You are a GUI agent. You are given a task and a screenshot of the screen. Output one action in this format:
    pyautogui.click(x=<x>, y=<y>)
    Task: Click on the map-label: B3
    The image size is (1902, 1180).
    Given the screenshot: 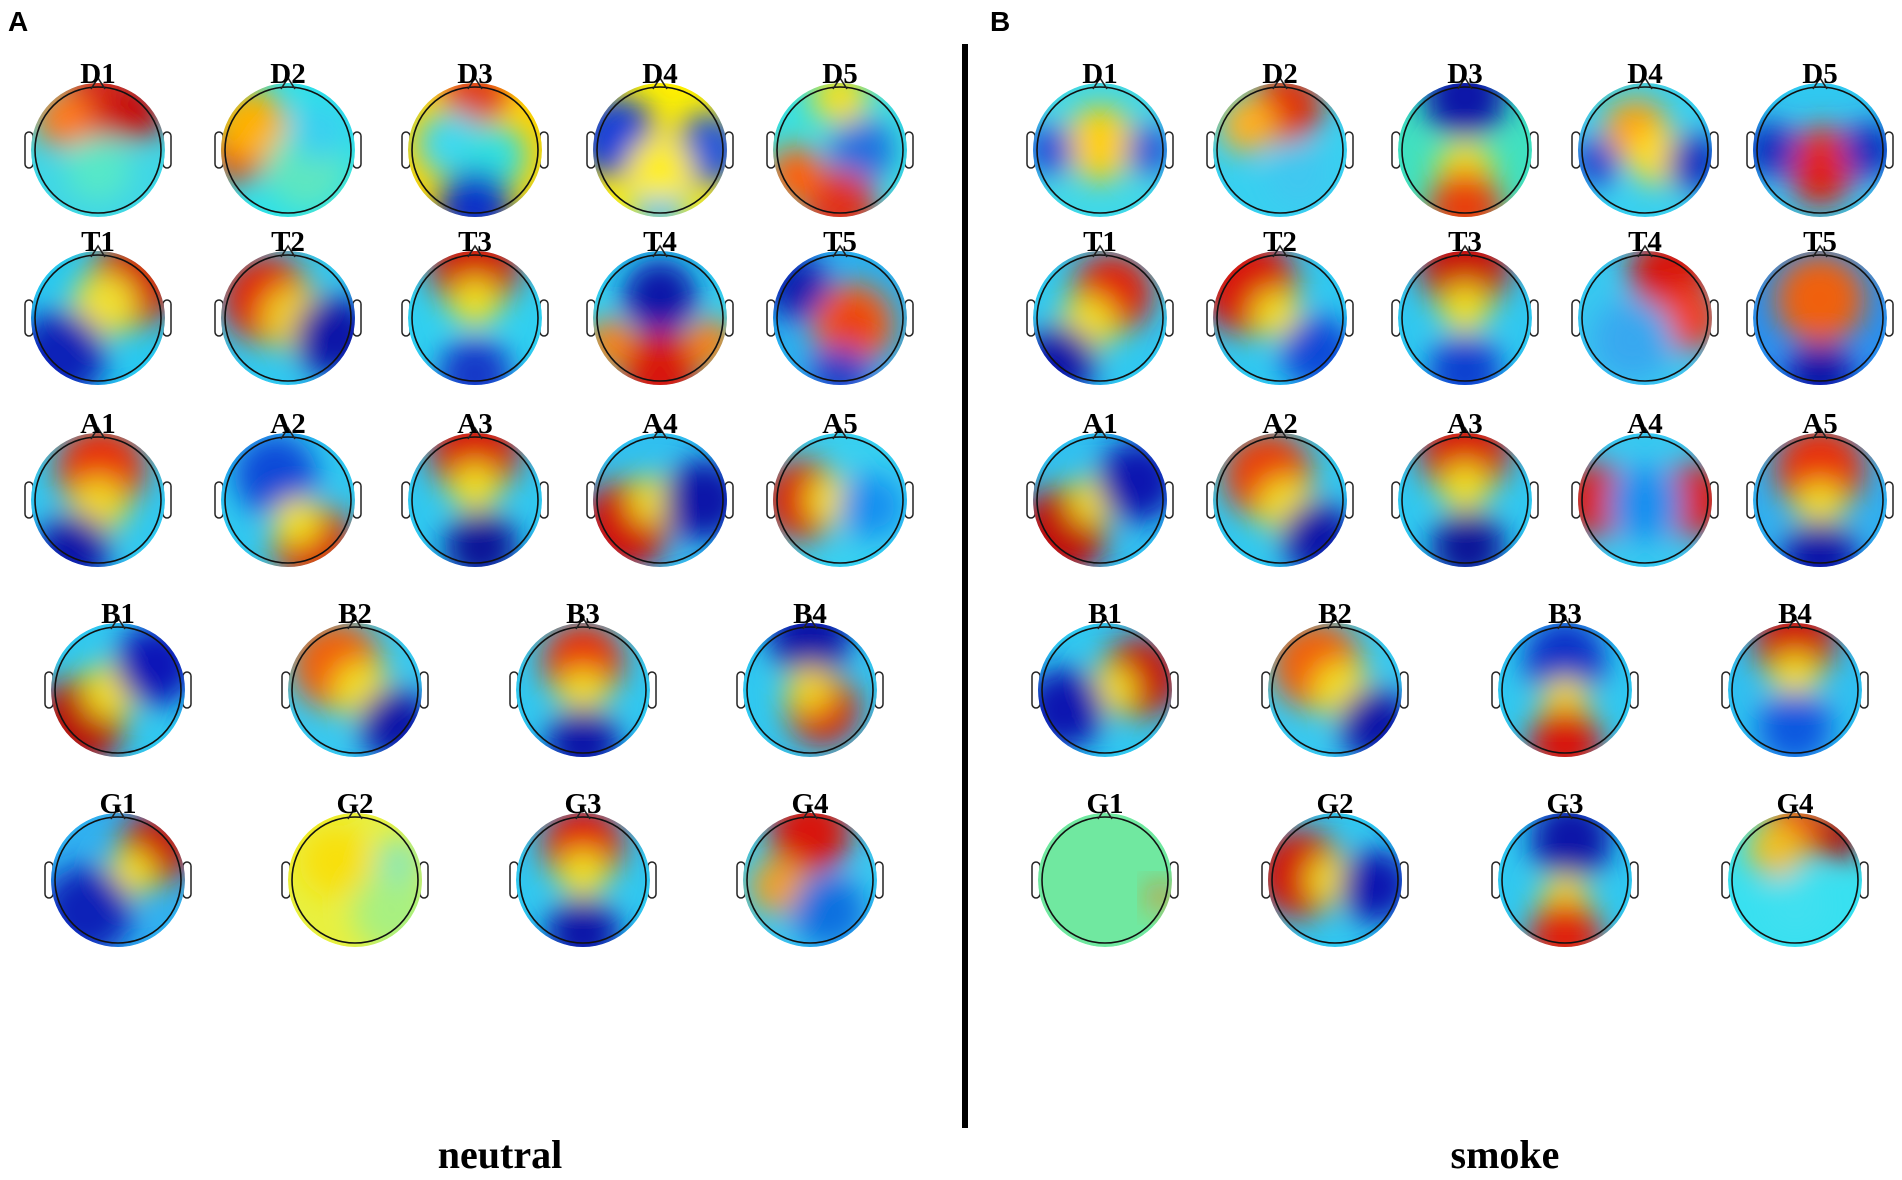 What is the action you would take?
    pyautogui.click(x=1565, y=614)
    